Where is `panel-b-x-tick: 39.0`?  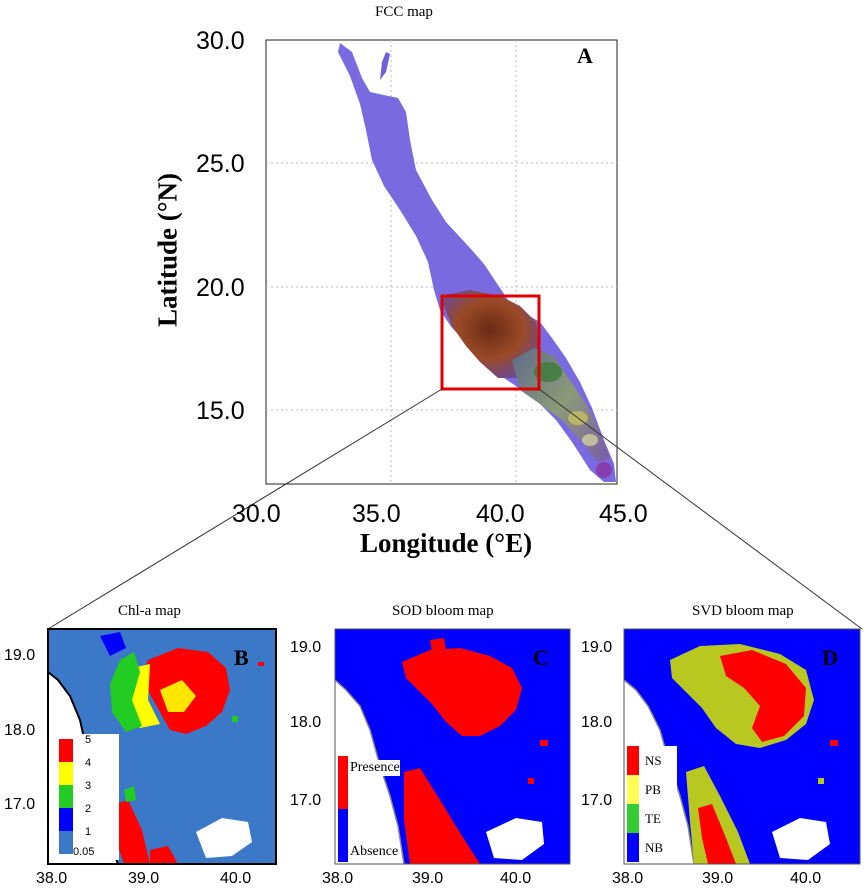 panel-b-x-tick: 39.0 is located at coordinates (144, 878).